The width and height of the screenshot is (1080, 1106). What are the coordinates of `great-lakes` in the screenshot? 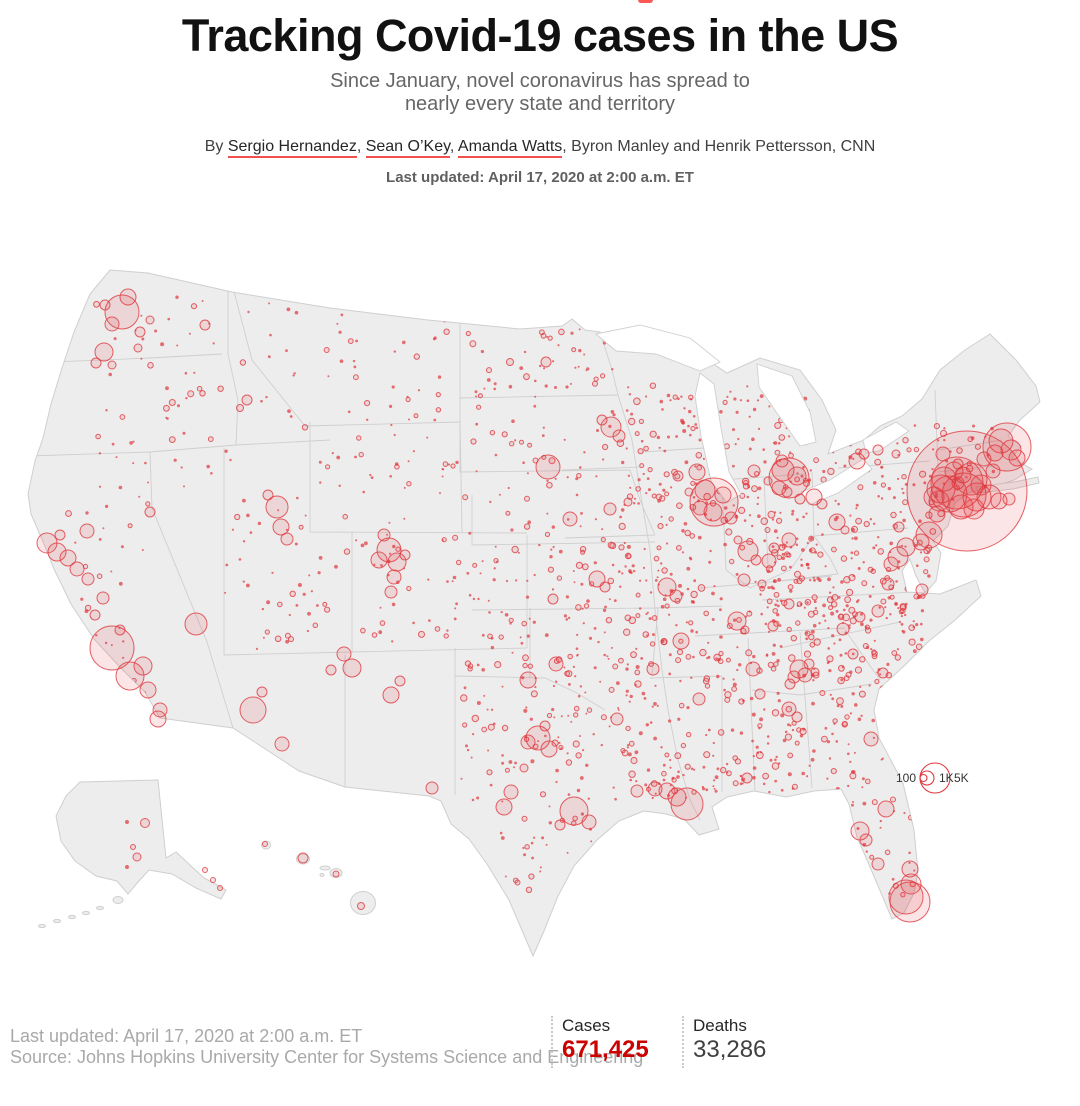 It's located at (752, 415).